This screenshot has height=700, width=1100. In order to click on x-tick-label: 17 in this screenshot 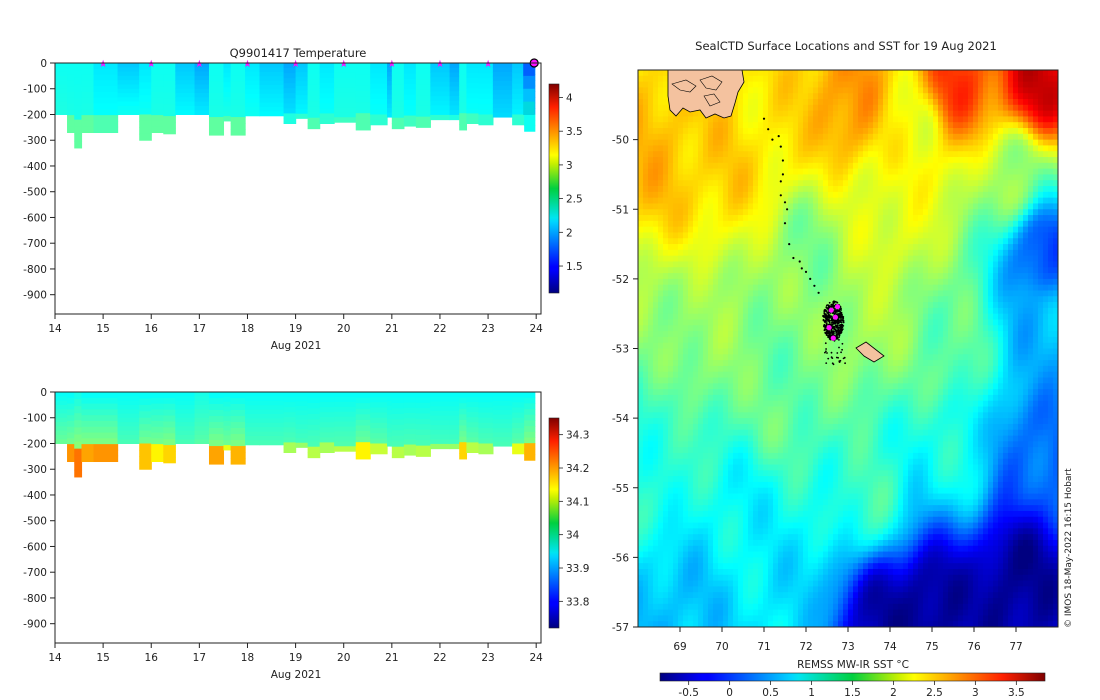, I will do `click(199, 658)`.